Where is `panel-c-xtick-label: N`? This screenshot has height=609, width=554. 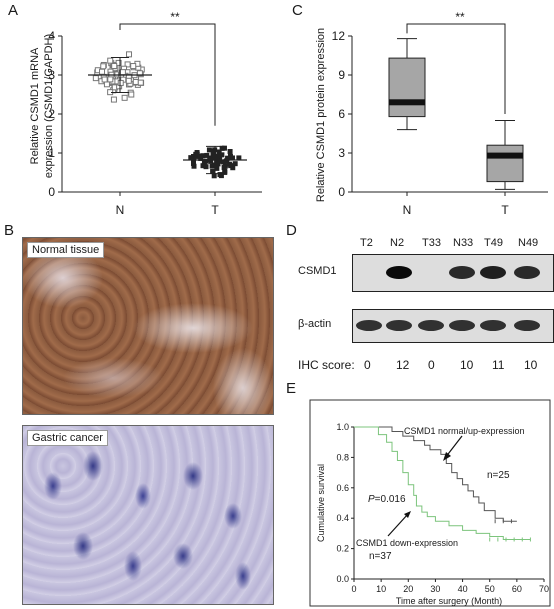
panel-c-xtick-label: N is located at coordinates (407, 210).